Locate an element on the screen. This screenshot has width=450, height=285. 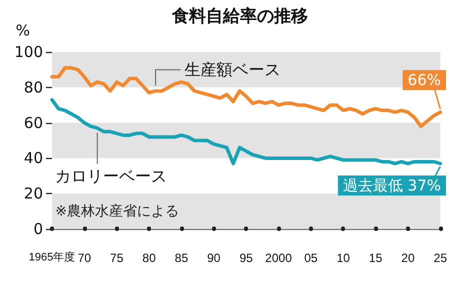
y-tick-label: 80 is located at coordinates (33, 87).